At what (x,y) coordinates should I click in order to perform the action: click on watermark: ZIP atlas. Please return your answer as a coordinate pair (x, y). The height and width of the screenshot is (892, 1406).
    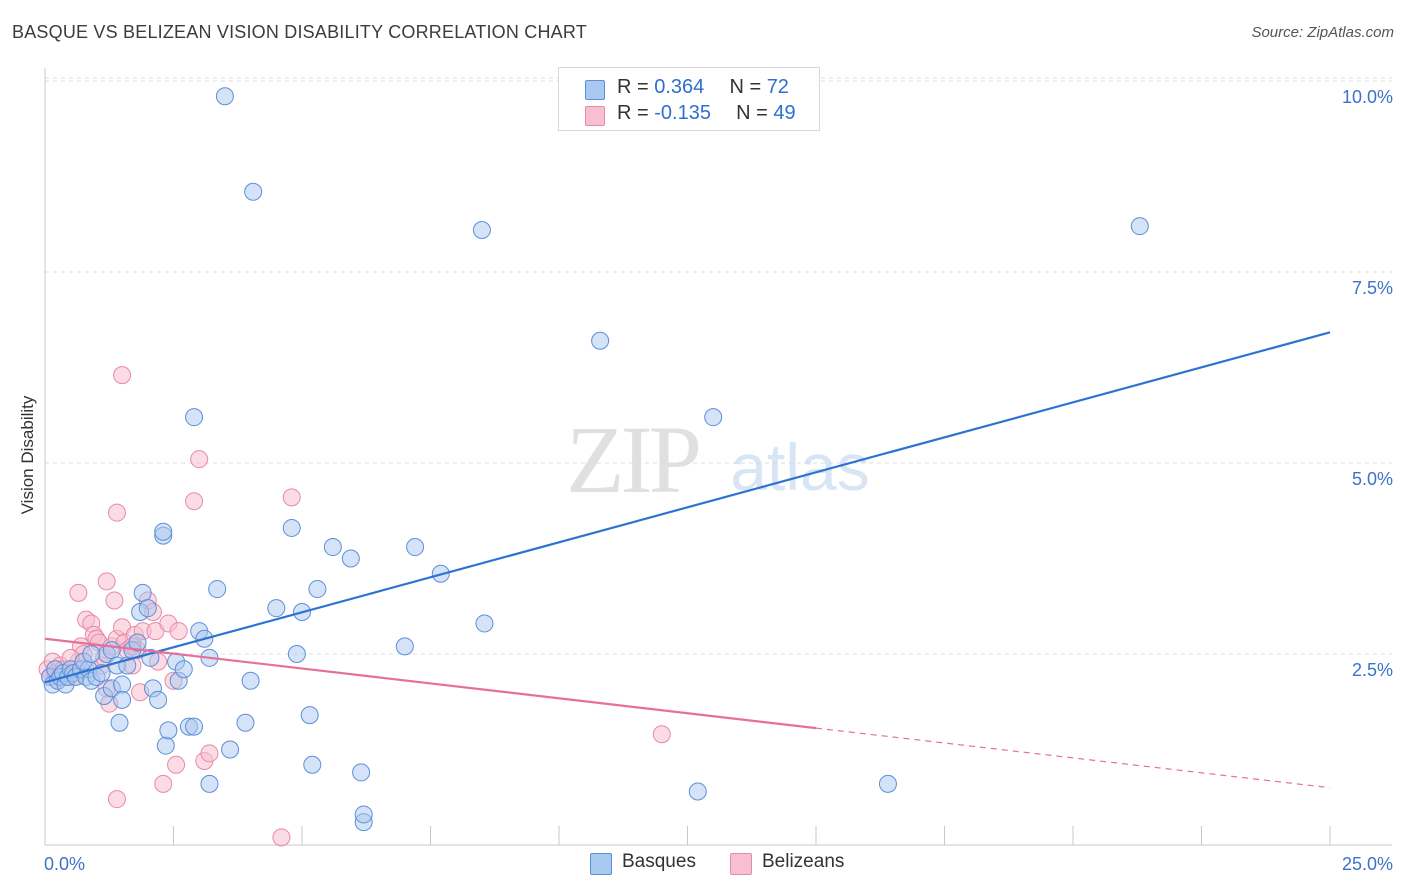
    Looking at the image, I should click on (718, 459).